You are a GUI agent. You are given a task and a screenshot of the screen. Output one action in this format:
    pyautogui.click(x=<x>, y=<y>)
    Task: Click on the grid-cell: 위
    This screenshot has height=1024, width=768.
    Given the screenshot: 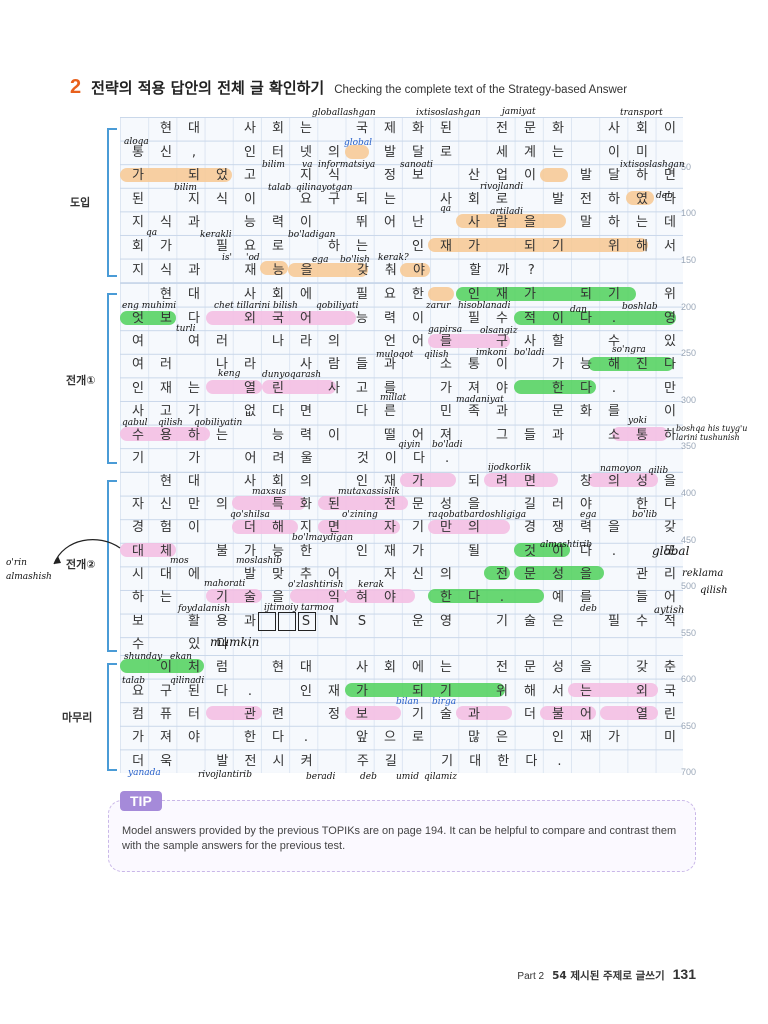 What is the action you would take?
    pyautogui.click(x=670, y=294)
    